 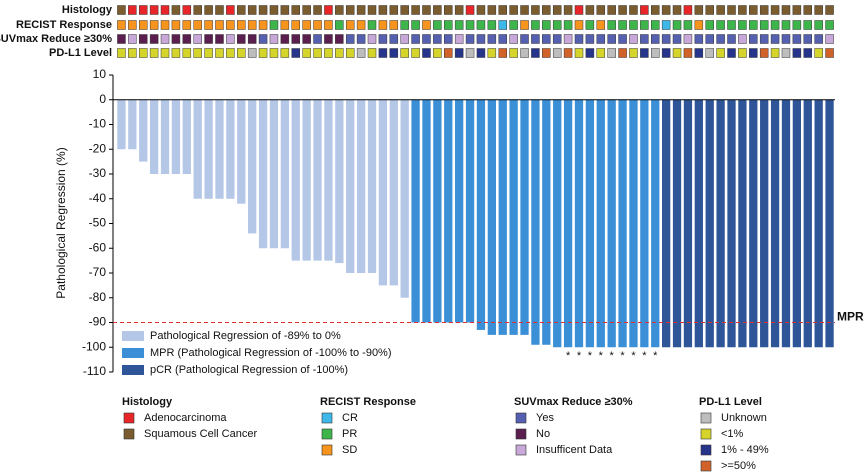 What do you see at coordinates (61, 222) in the screenshot?
I see `y-axis-label: Pathological Regression (%)` at bounding box center [61, 222].